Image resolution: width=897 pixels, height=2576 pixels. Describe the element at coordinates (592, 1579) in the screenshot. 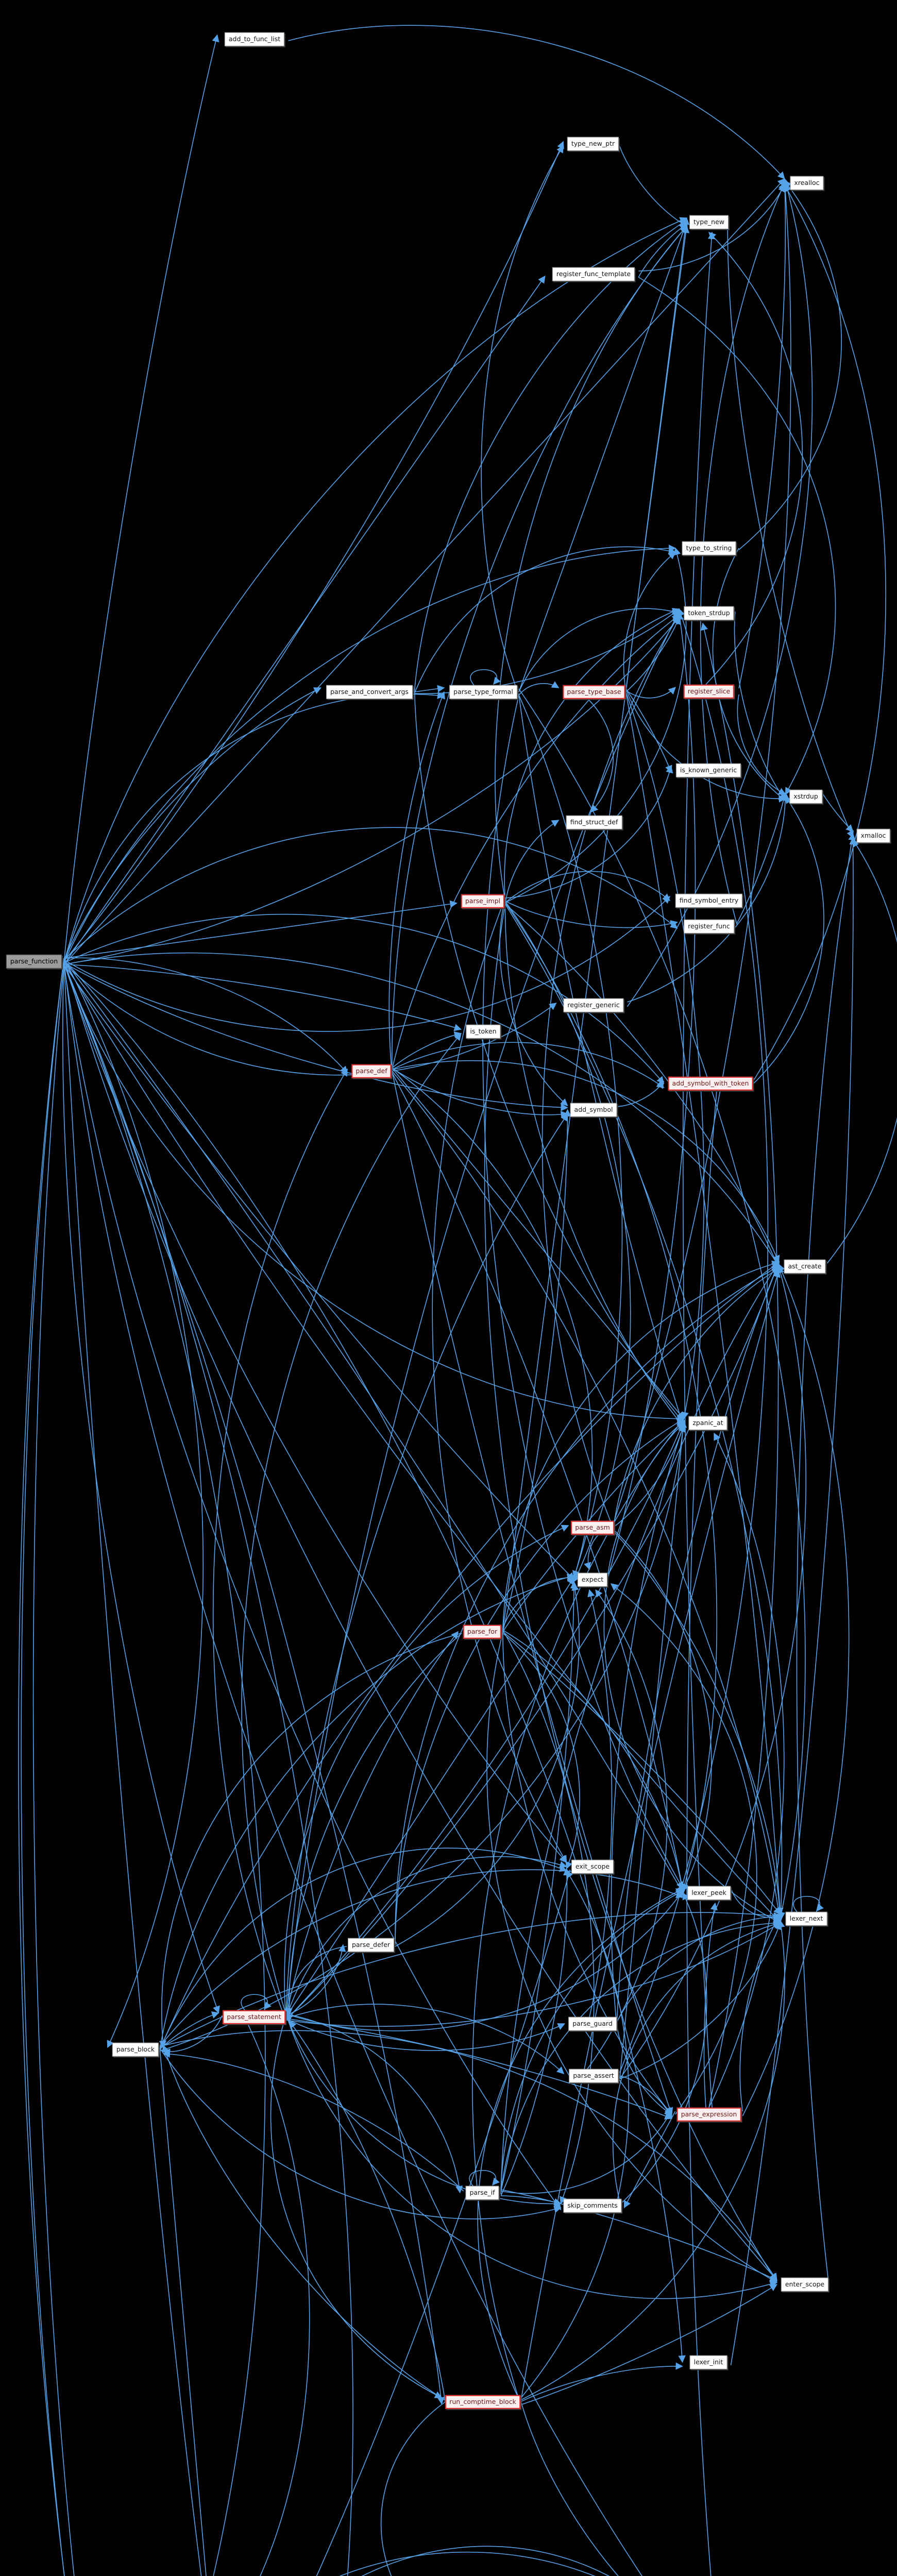

I see `graph-node-expect: expect` at that location.